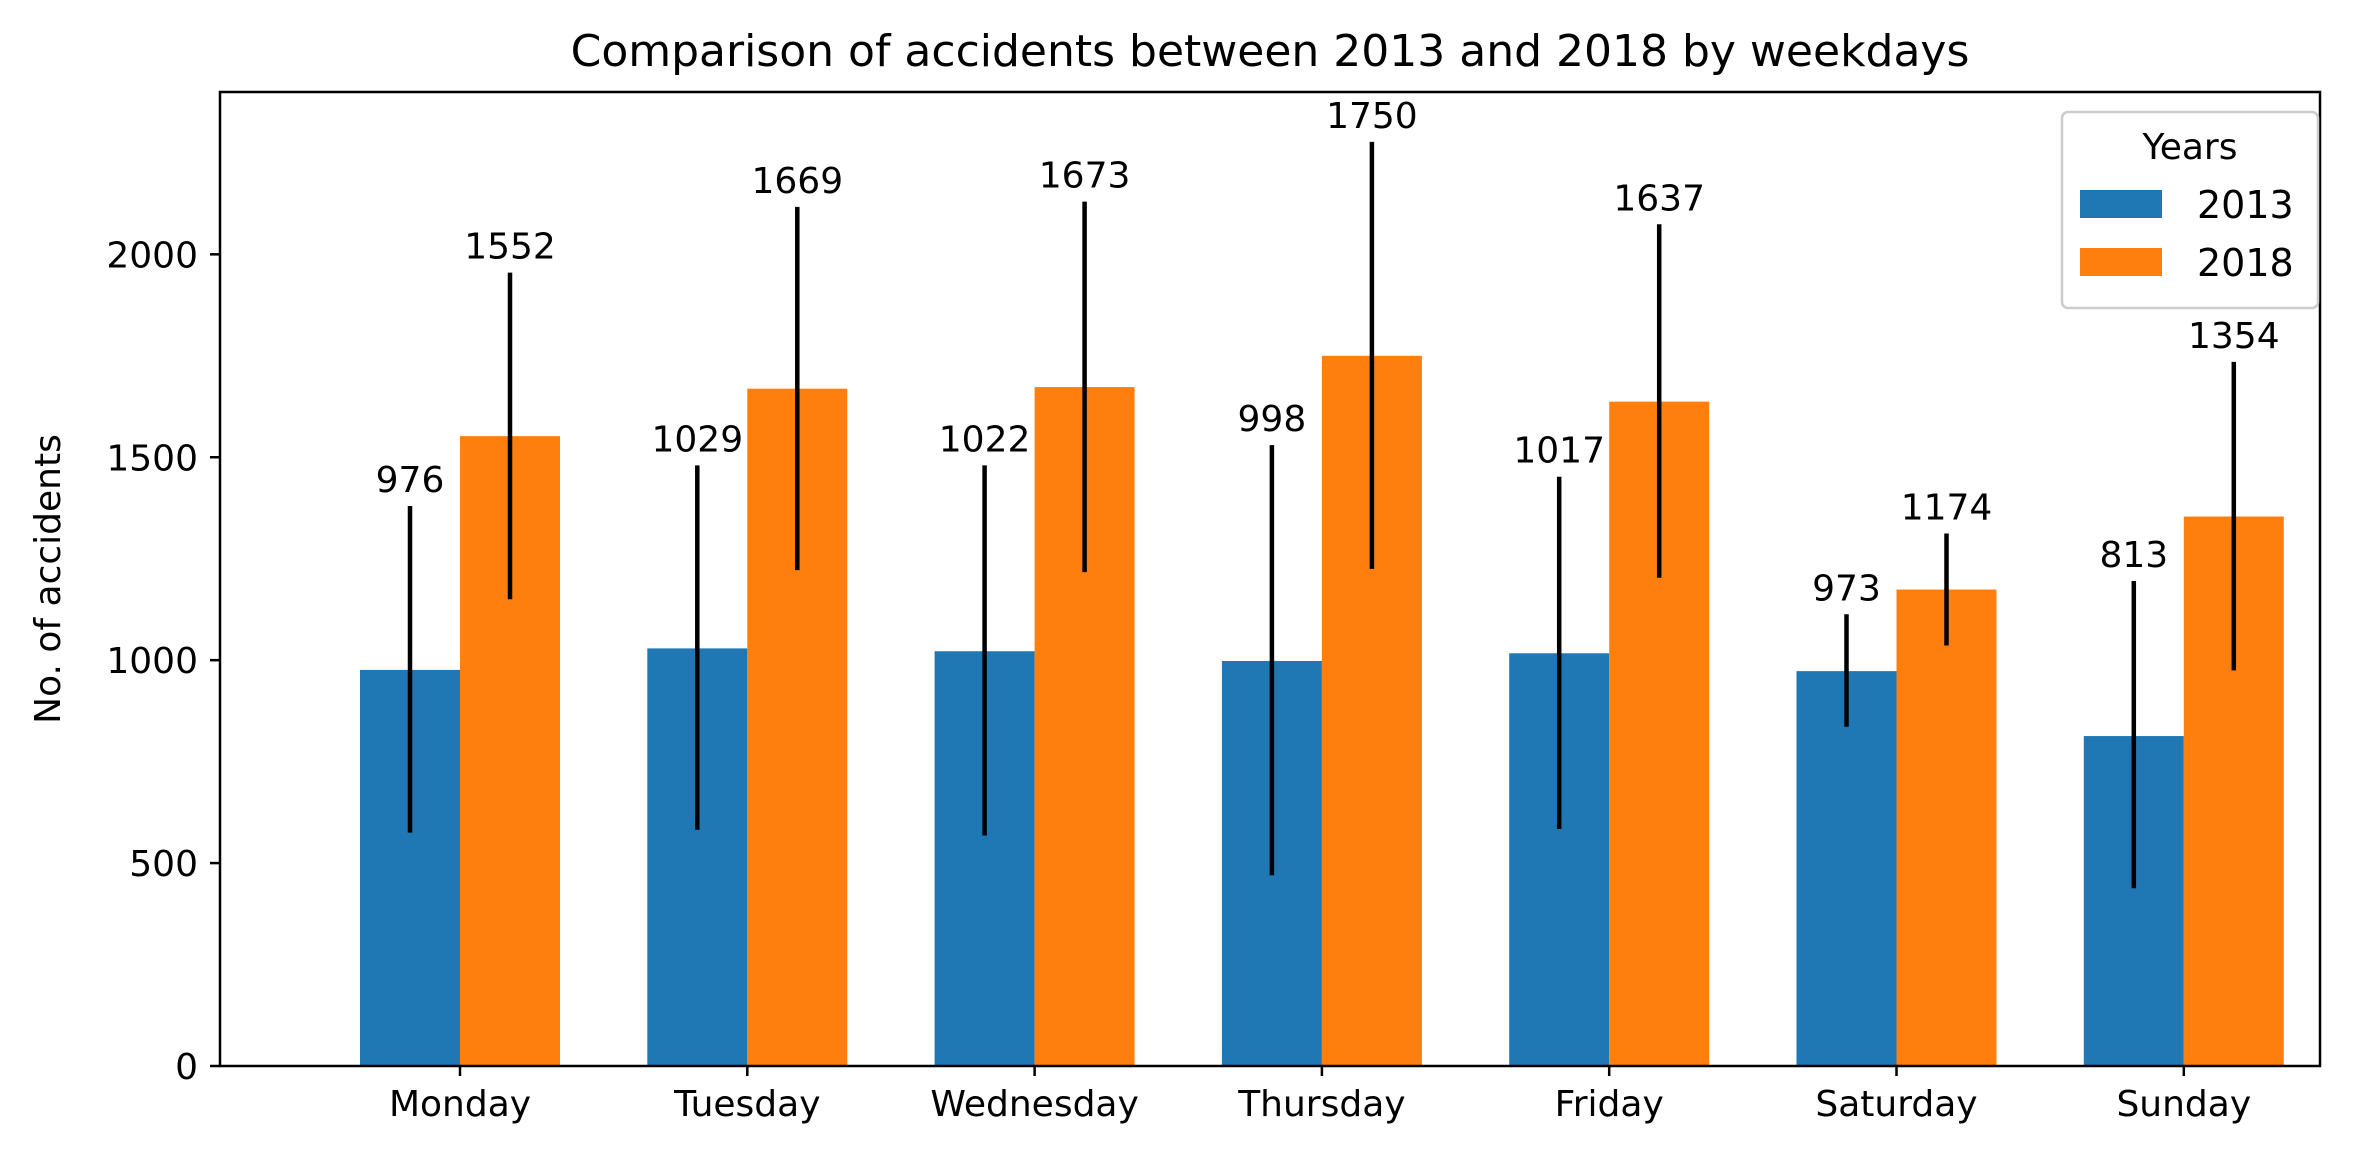 This screenshot has height=1164, width=2368. What do you see at coordinates (1946, 827) in the screenshot?
I see `bar-2018-saturday` at bounding box center [1946, 827].